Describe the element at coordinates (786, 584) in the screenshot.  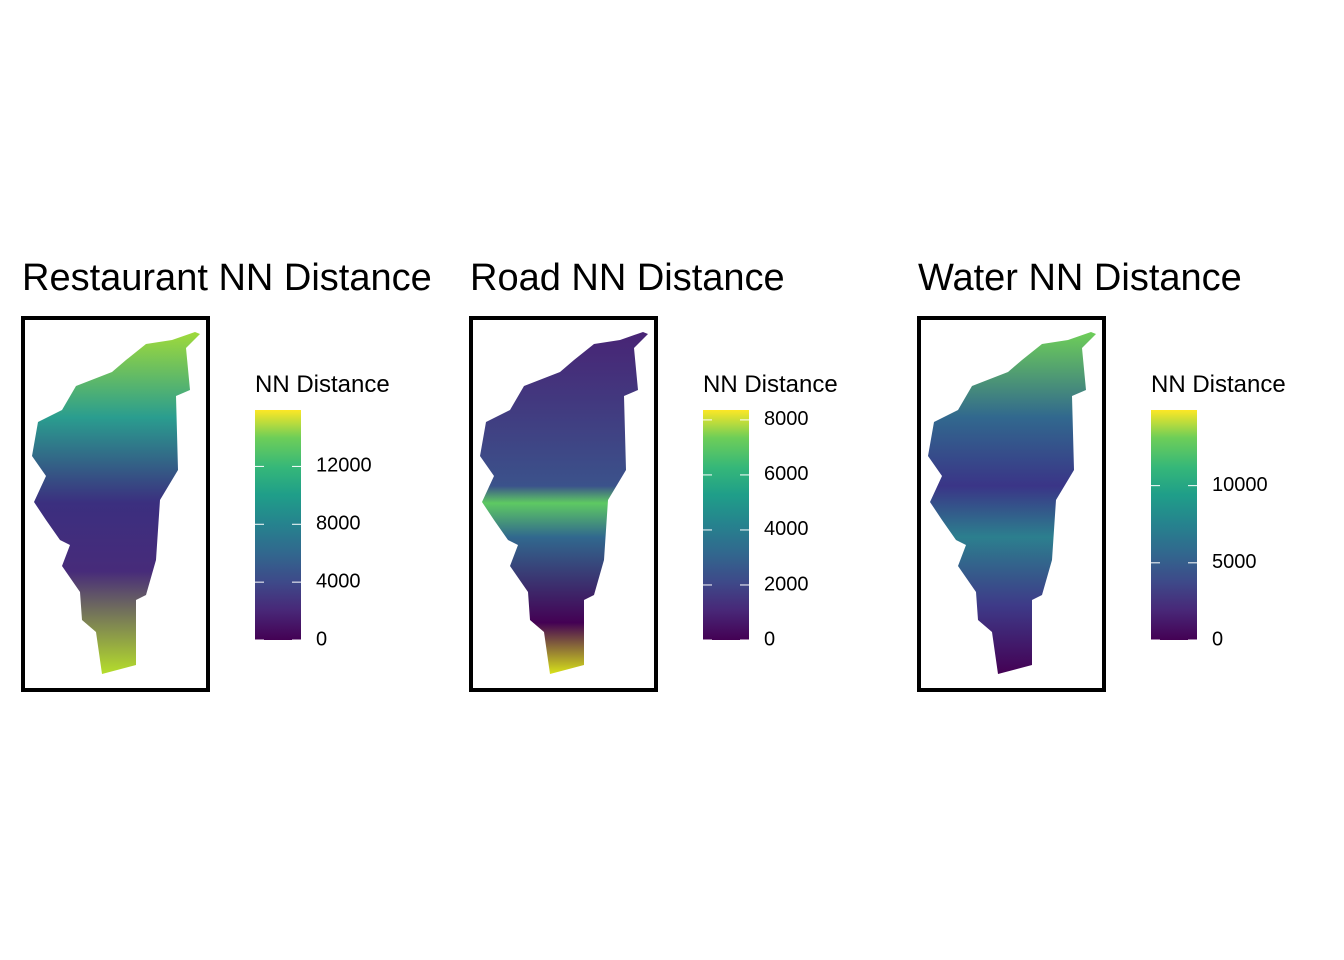
I see `tick-label: 2000` at that location.